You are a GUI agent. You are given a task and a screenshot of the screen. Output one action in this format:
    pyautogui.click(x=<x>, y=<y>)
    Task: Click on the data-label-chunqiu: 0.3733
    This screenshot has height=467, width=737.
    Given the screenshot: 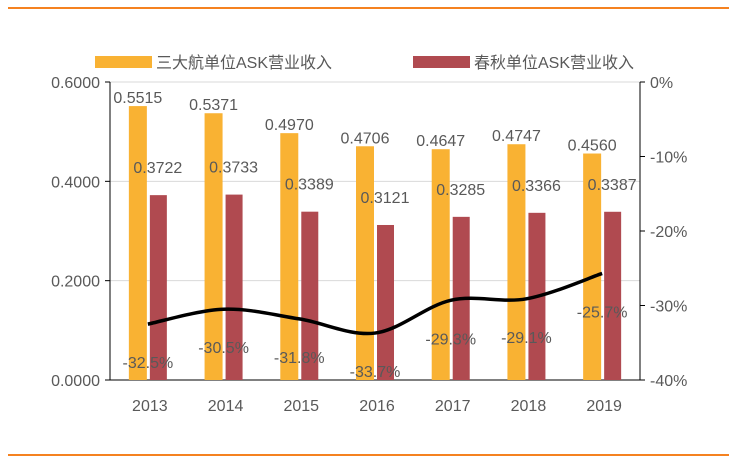 What is the action you would take?
    pyautogui.click(x=233, y=168)
    